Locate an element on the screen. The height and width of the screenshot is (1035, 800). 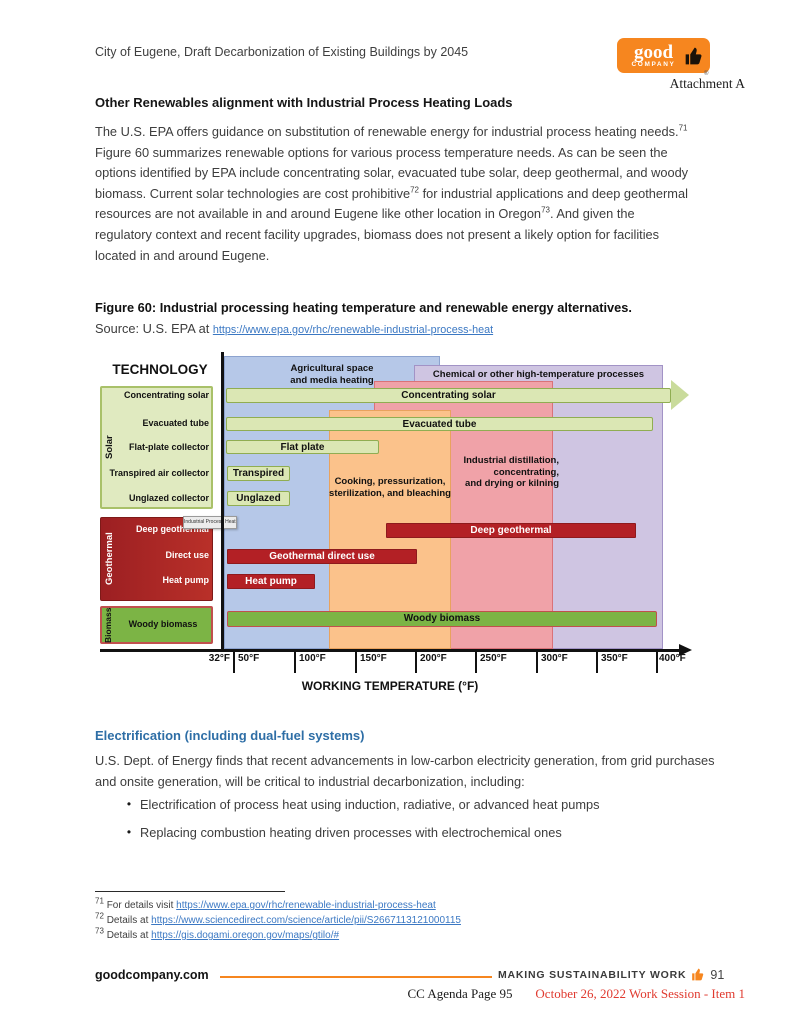
geothermal-group-panel is located at coordinates (156, 559).